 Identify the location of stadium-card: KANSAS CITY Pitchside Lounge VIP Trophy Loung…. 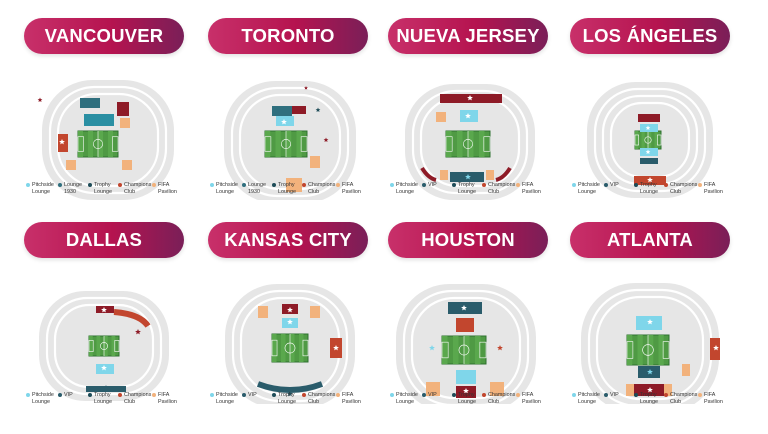
(292, 322).